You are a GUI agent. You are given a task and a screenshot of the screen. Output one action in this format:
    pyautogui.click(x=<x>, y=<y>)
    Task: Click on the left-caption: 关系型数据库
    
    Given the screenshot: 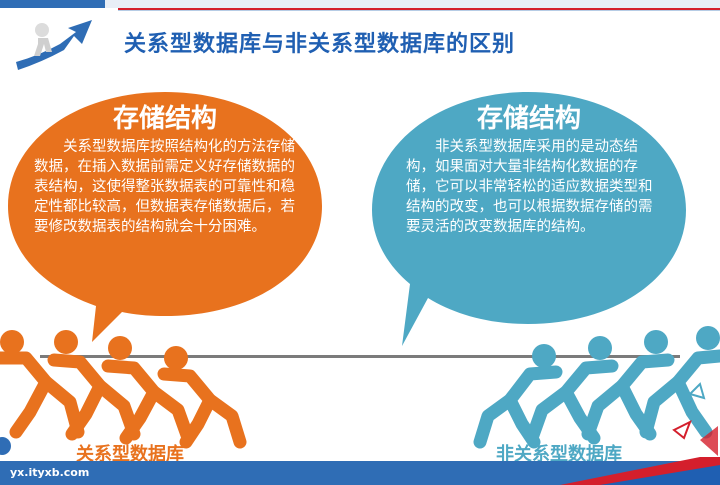 What is the action you would take?
    pyautogui.click(x=130, y=454)
    